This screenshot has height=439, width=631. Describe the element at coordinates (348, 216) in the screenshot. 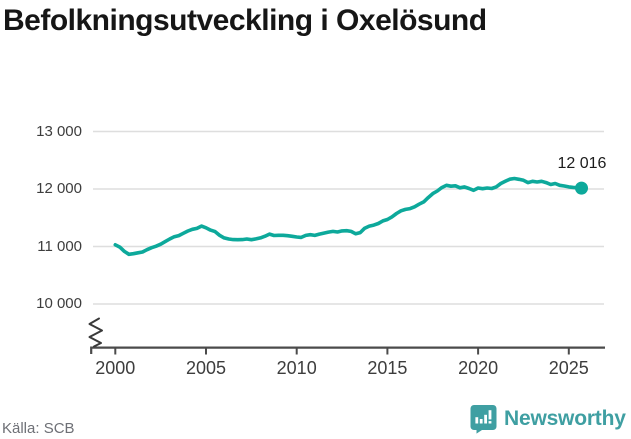

I see `population-line` at that location.